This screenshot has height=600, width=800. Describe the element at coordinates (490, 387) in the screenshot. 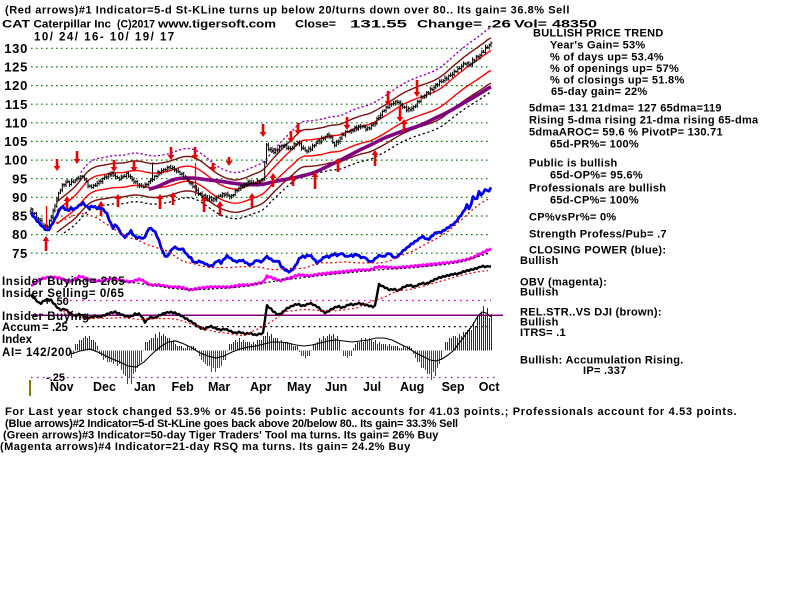

I see `svg-text: Oct` at that location.